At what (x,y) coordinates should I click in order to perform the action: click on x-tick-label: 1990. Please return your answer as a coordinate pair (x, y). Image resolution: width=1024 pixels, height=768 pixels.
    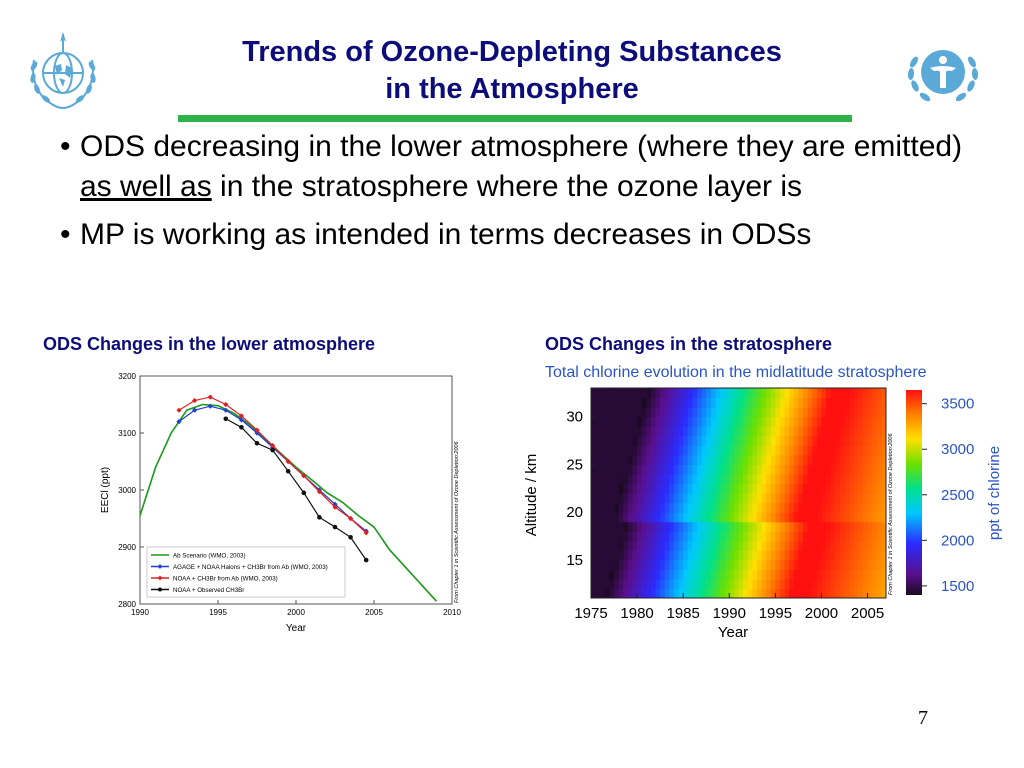
    Looking at the image, I should click on (140, 612).